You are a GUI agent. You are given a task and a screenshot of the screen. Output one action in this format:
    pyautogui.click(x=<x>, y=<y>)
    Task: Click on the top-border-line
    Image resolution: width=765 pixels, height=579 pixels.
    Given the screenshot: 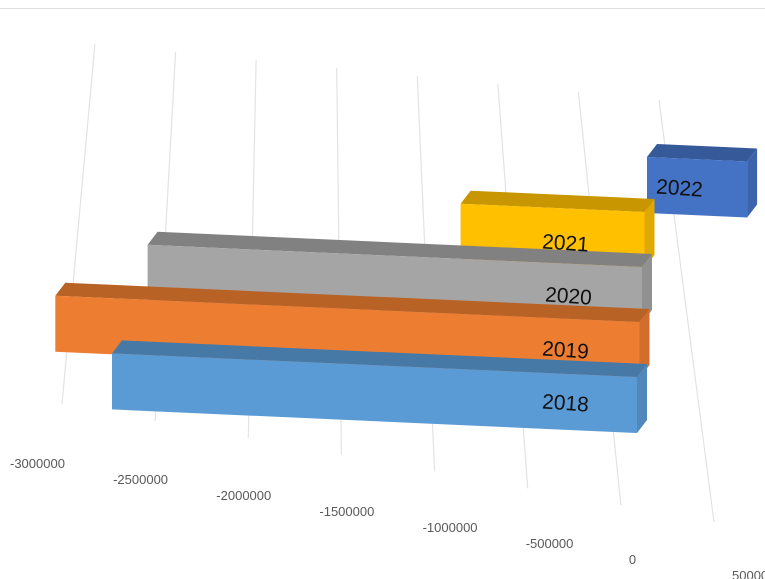 What is the action you would take?
    pyautogui.click(x=382, y=8)
    